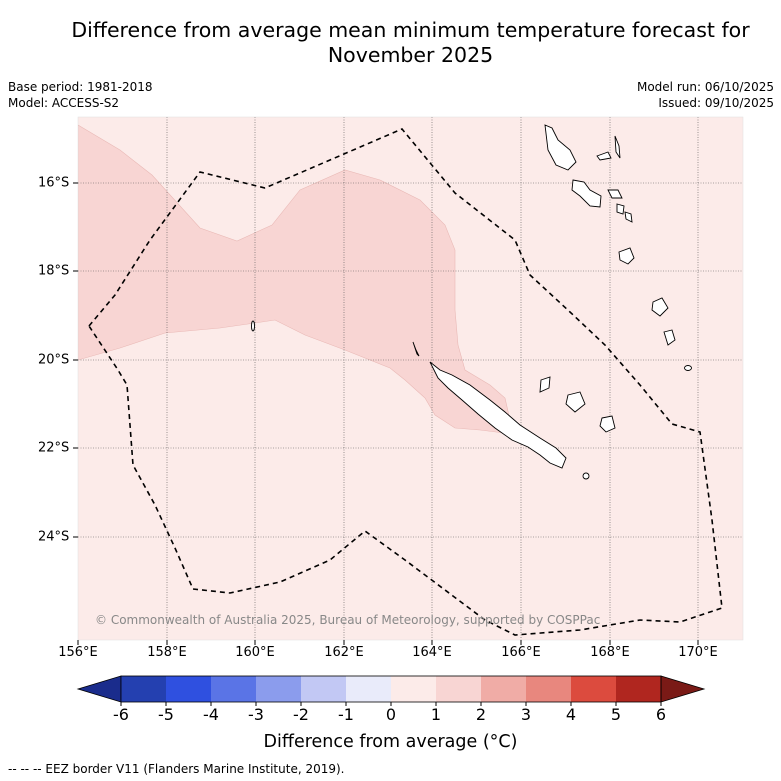 This screenshot has width=781, height=781. Describe the element at coordinates (167, 652) in the screenshot. I see `x-tick-label: 158°E` at that location.